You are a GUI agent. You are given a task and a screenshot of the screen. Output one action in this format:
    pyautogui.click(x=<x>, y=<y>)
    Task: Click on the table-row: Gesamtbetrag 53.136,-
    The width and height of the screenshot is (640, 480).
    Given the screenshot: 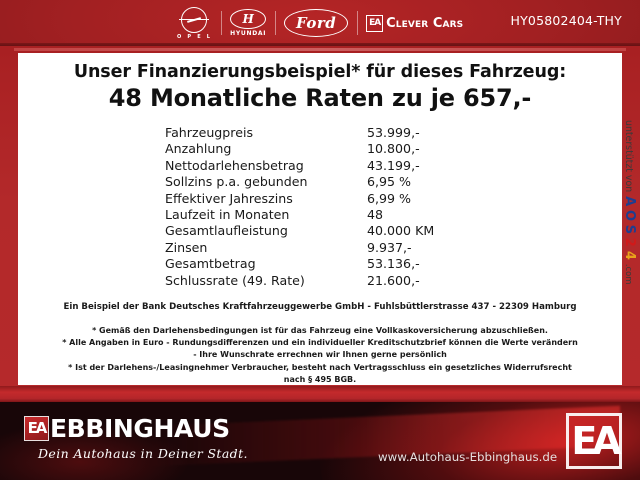 What is the action you would take?
    pyautogui.click(x=320, y=264)
    